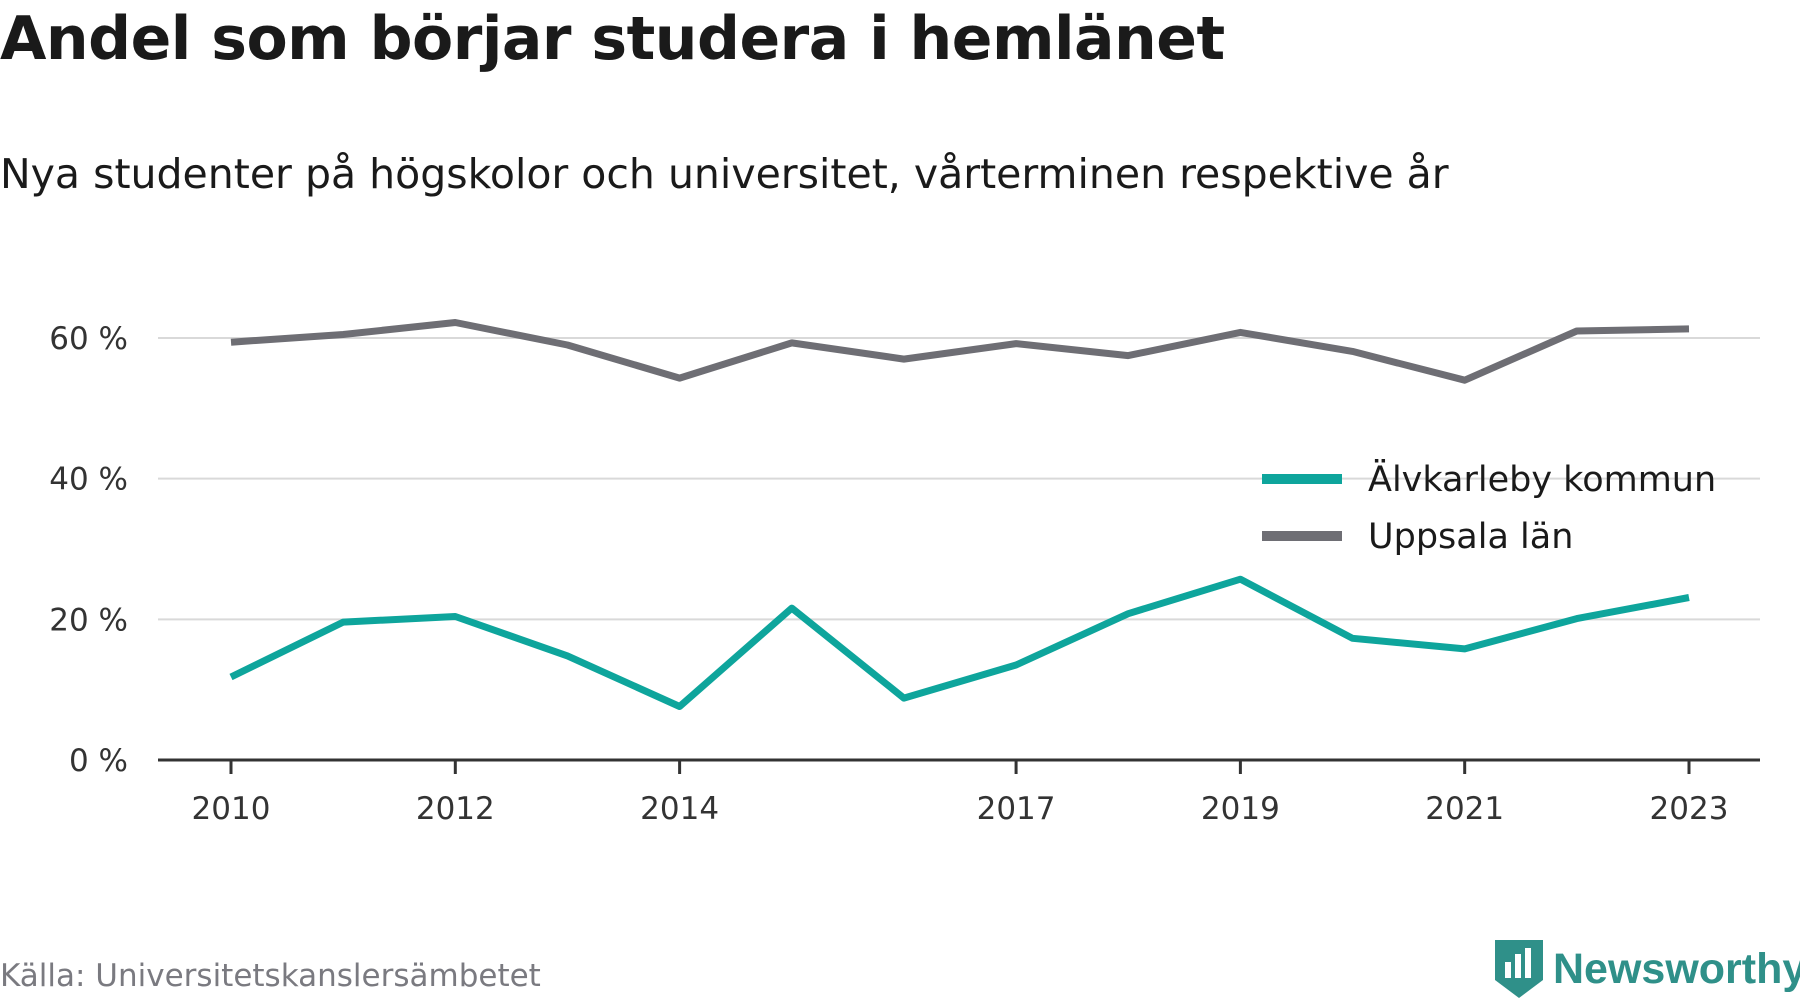  Describe the element at coordinates (1464, 809) in the screenshot. I see `x-tick-label: 2021` at that location.